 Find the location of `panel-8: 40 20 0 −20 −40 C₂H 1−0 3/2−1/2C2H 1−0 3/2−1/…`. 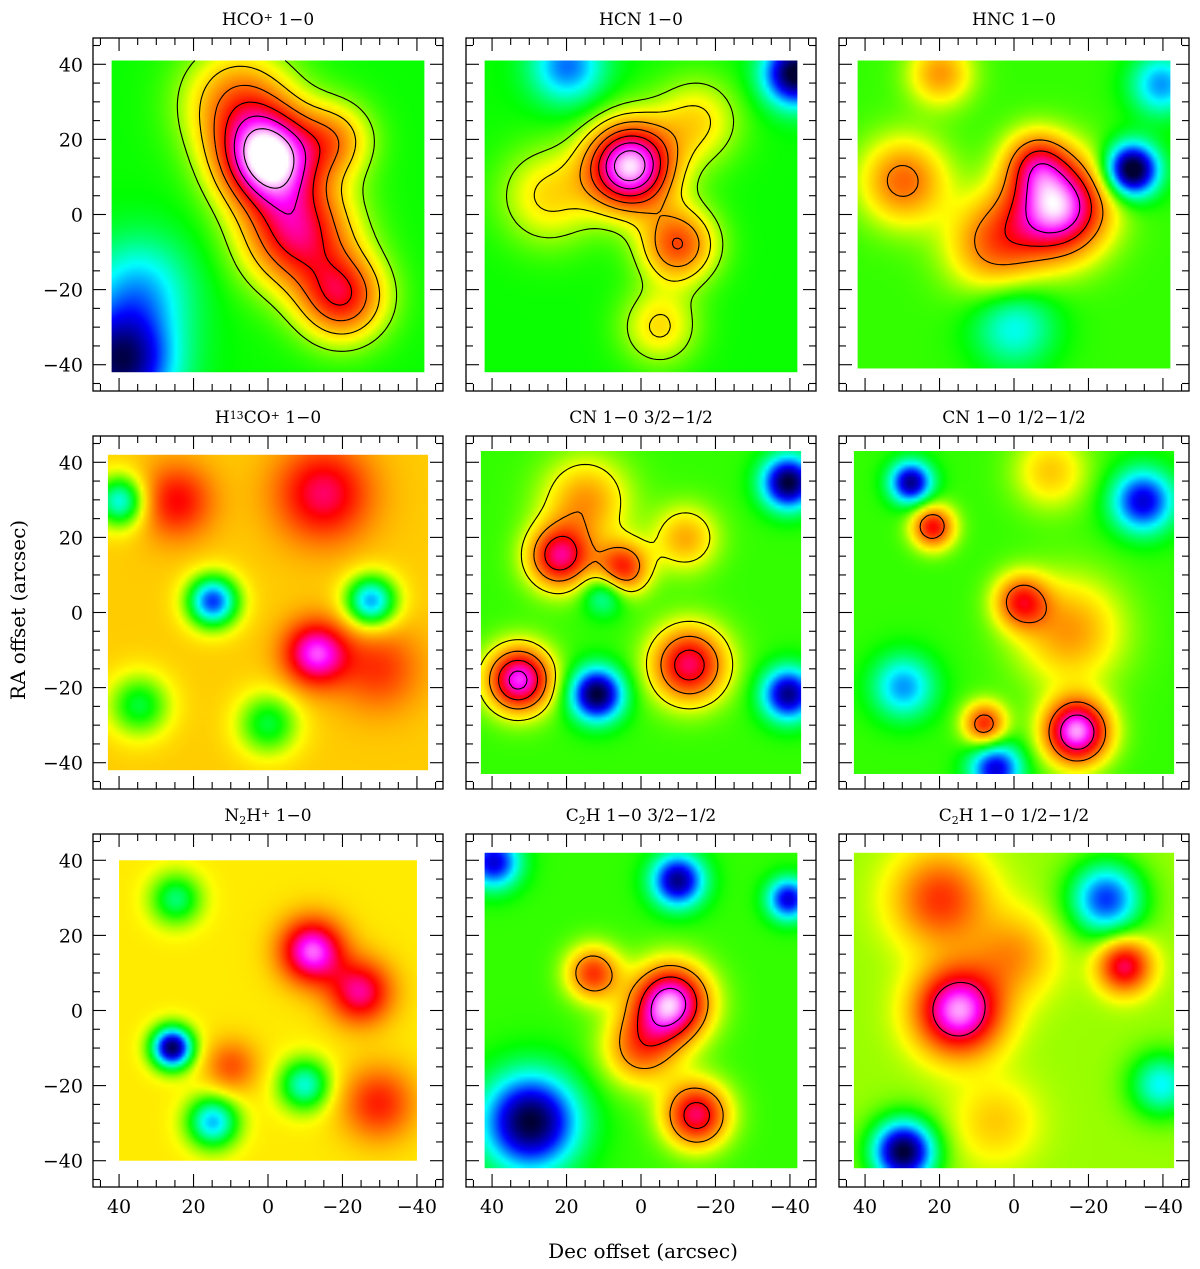

panel-8: 40 20 0 −20 −40 C₂H 1−0 3/2−1/2C2H 1−0 3/2−1/… is located at coordinates (641, 1012).